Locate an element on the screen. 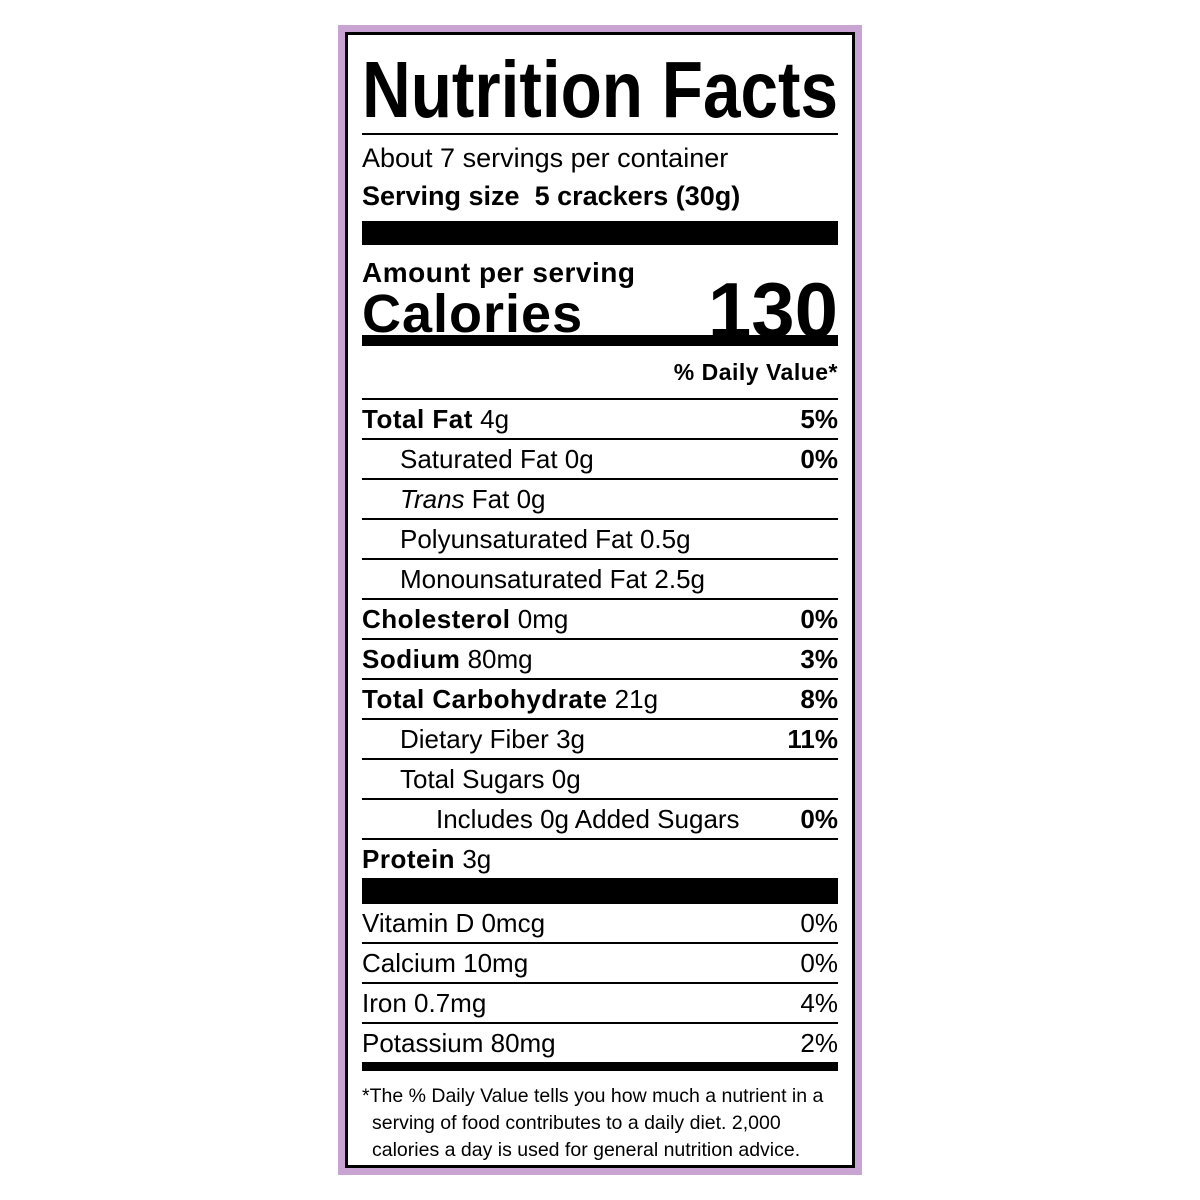 This screenshot has width=1200, height=1200. nutrient-row: Total Fat 4g 5% is located at coordinates (600, 420).